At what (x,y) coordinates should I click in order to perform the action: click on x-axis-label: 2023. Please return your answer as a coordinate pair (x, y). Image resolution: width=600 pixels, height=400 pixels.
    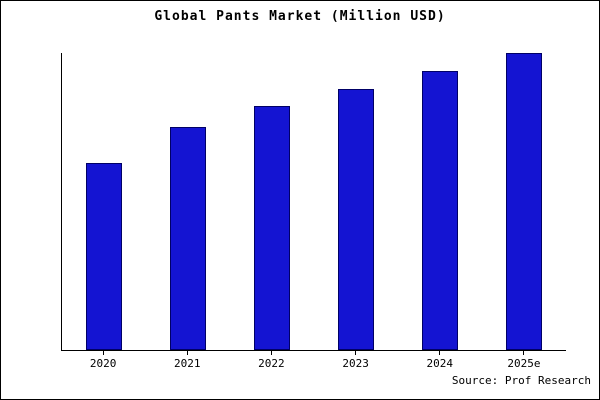
    Looking at the image, I should click on (355, 363).